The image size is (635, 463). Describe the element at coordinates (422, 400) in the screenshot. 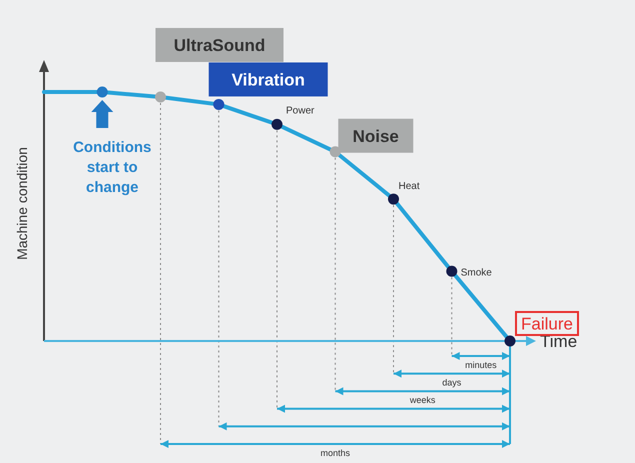

I see `text: weeks` at that location.